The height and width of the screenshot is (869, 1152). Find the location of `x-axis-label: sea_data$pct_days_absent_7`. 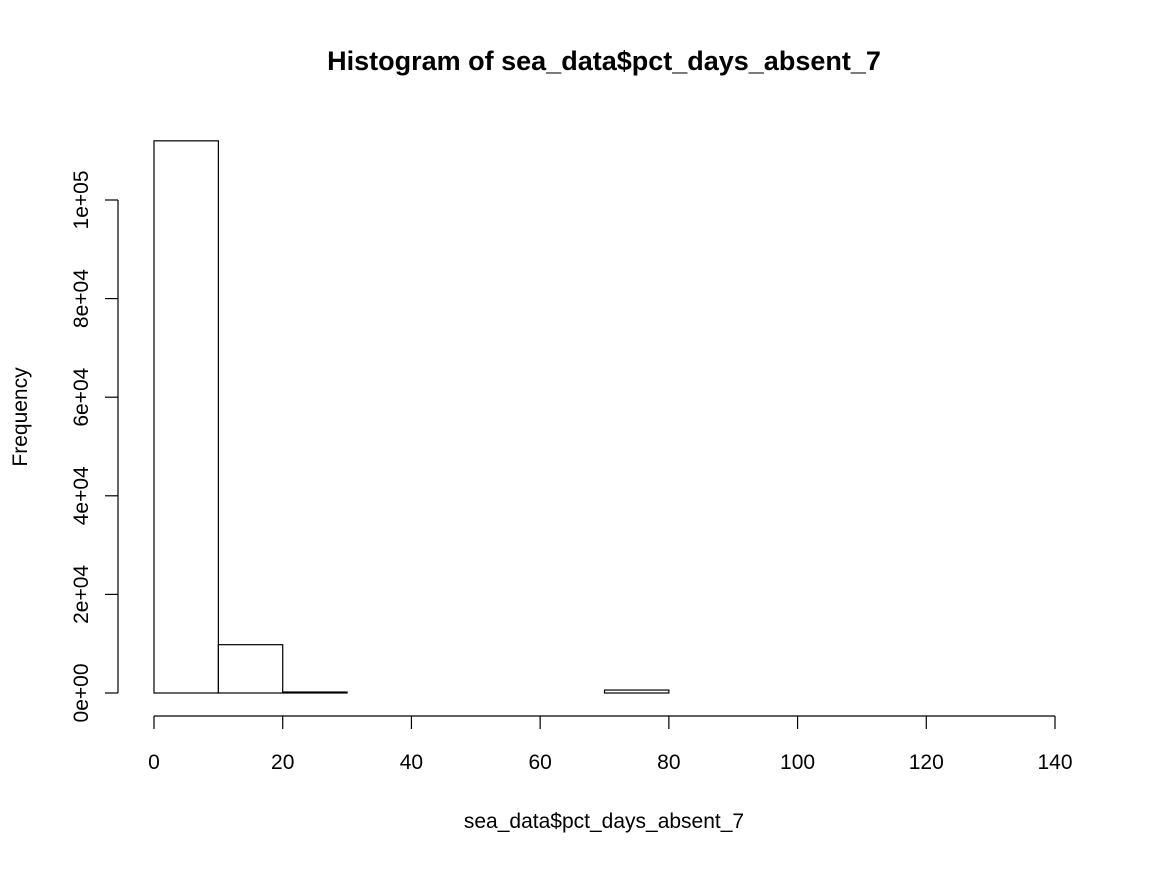

x-axis-label: sea_data$pct_days_absent_7 is located at coordinates (604, 821).